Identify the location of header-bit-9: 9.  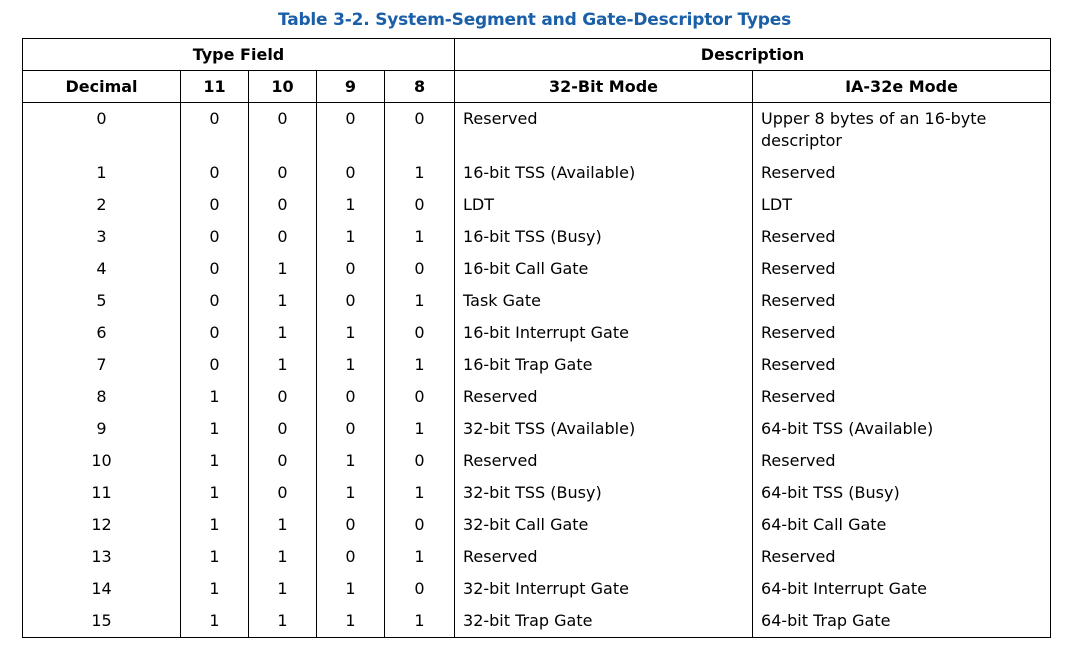
(350, 86).